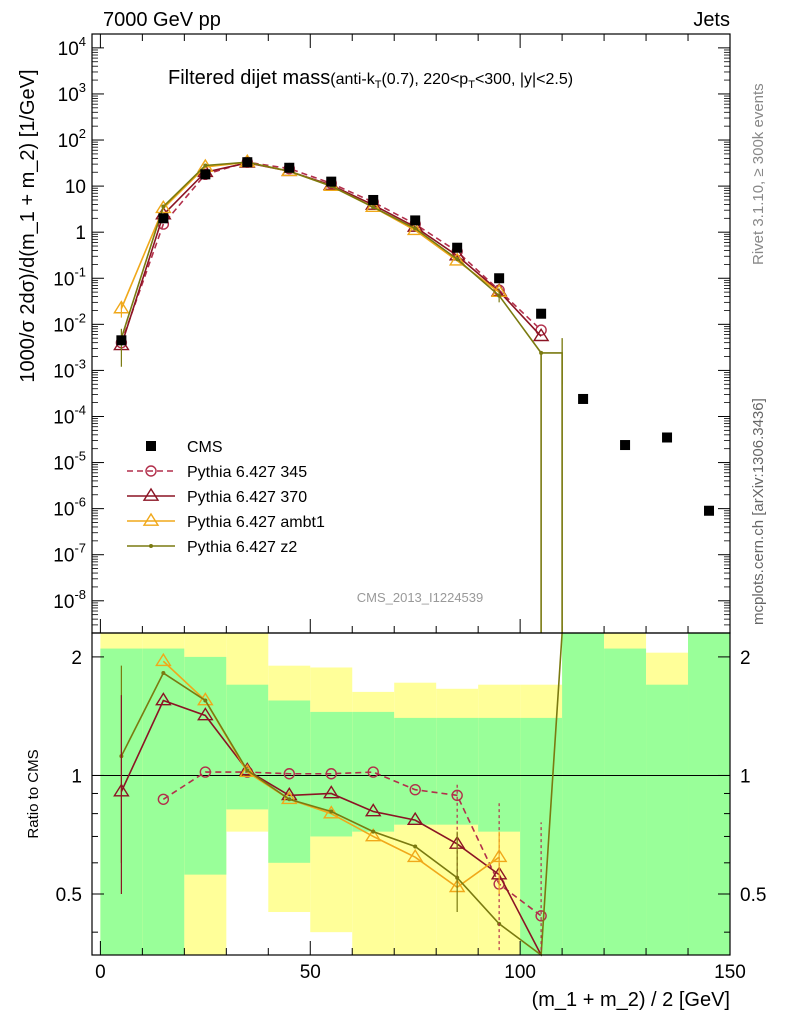 This screenshot has width=786, height=1024. What do you see at coordinates (80, 594) in the screenshot?
I see `y-tick-exponent: -8` at bounding box center [80, 594].